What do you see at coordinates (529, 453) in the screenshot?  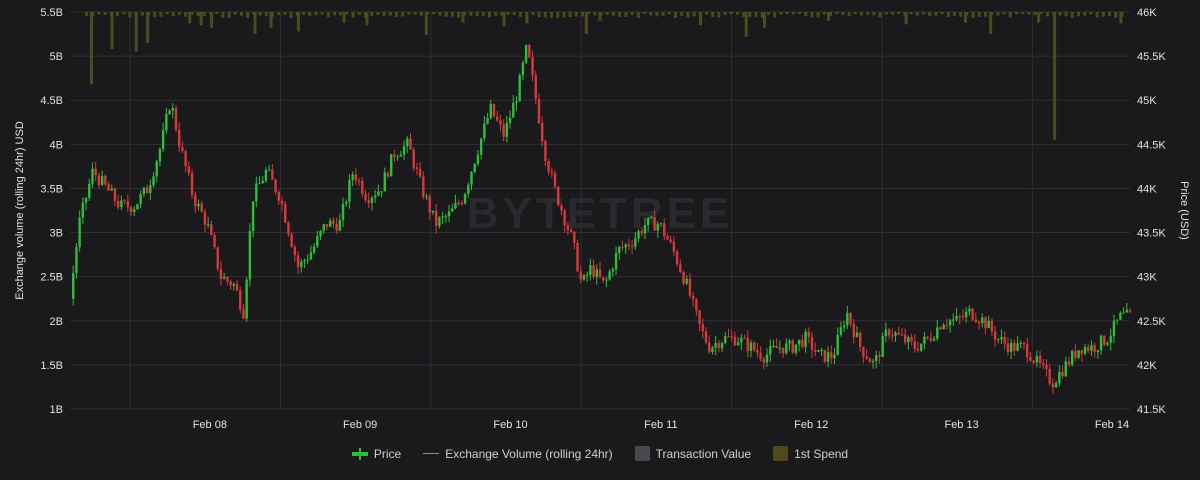 I see `legend-label: Exchange Volume (rolling 24hr)` at bounding box center [529, 453].